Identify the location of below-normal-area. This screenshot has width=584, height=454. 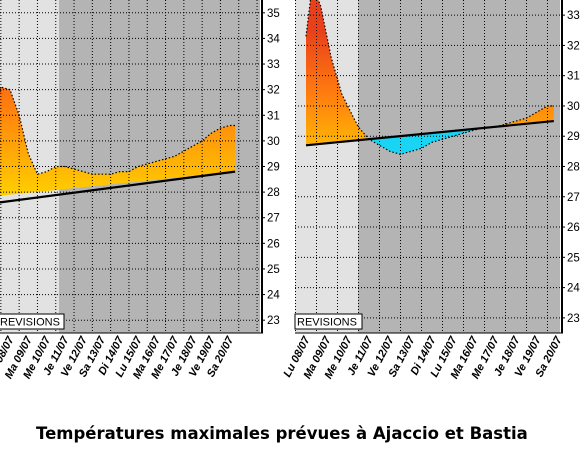
(430, 138).